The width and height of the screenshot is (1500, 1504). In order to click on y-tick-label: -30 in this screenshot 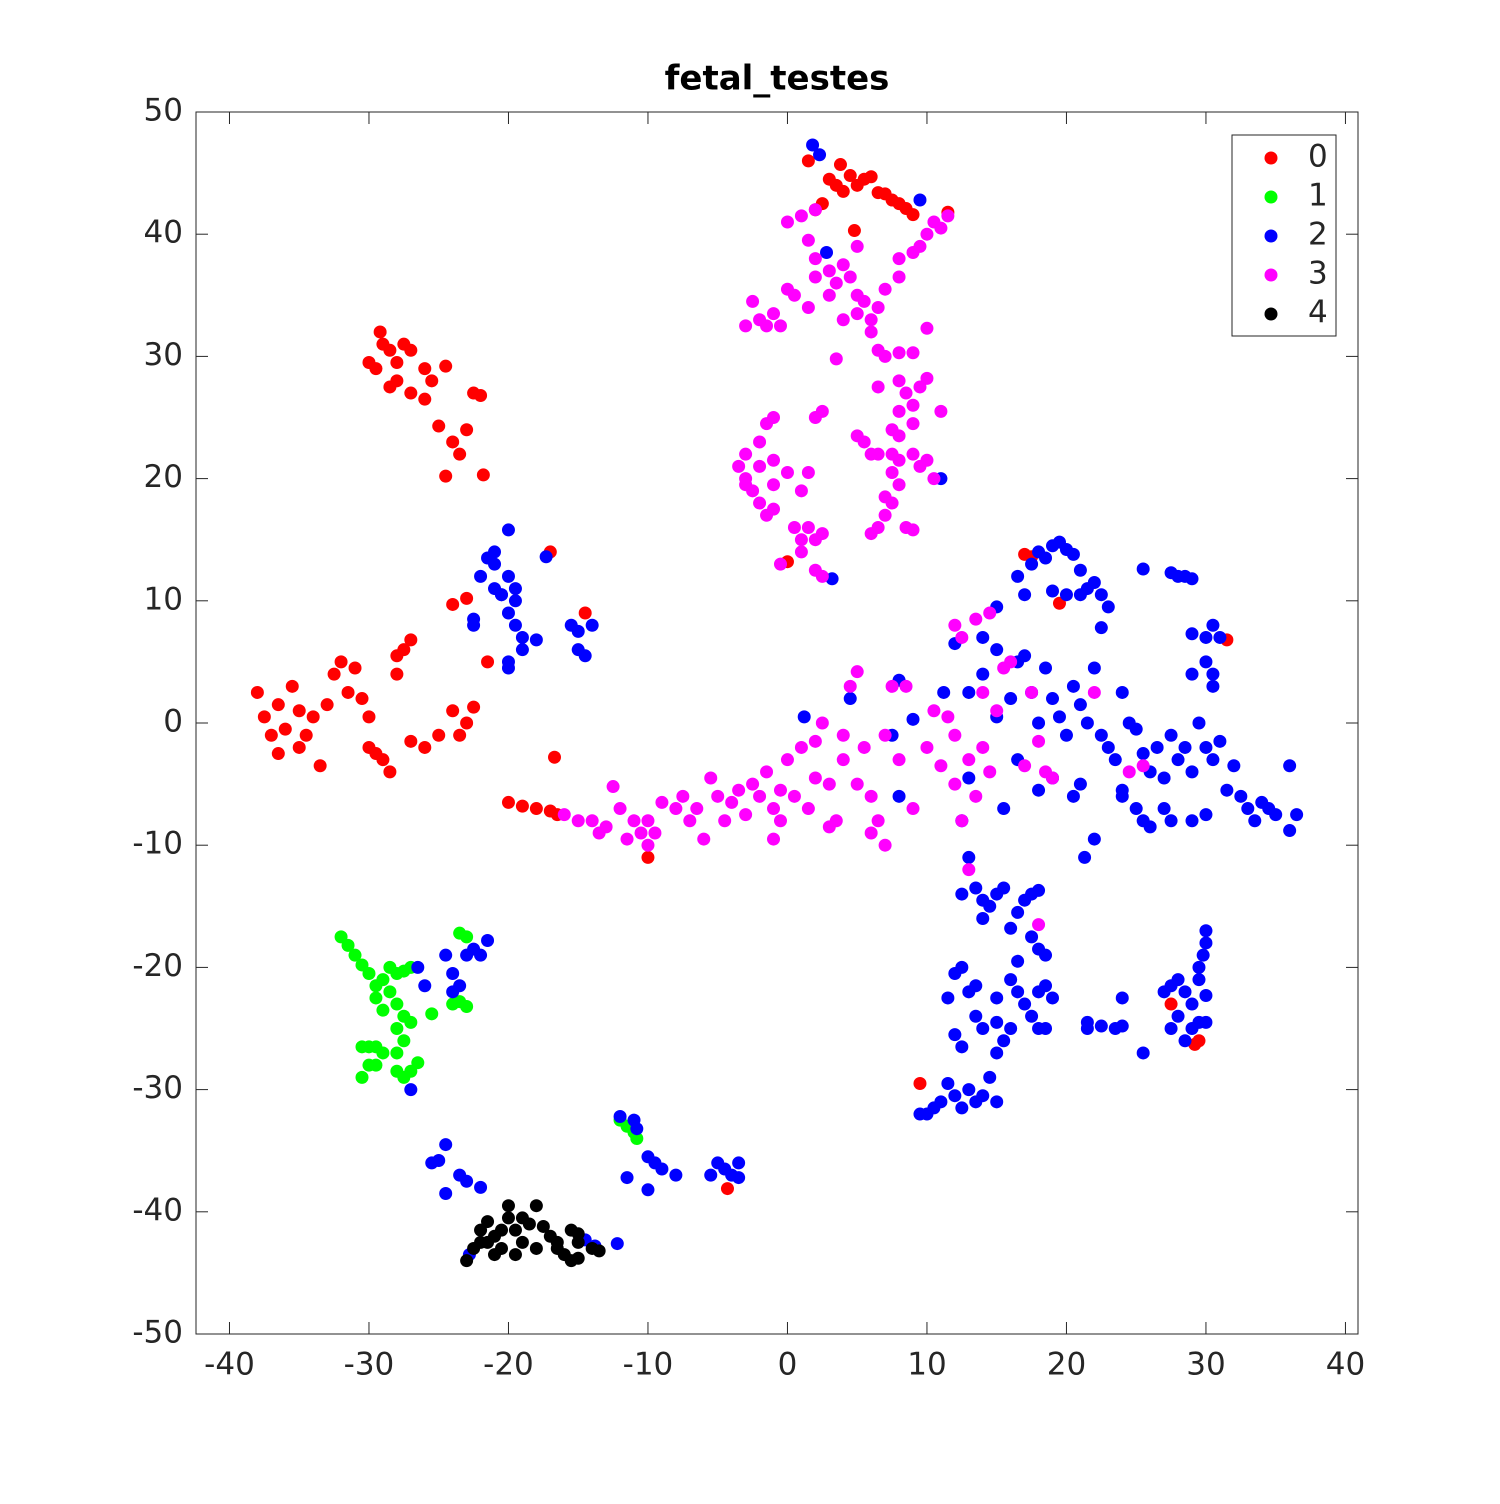, I will do `click(157, 1088)`.